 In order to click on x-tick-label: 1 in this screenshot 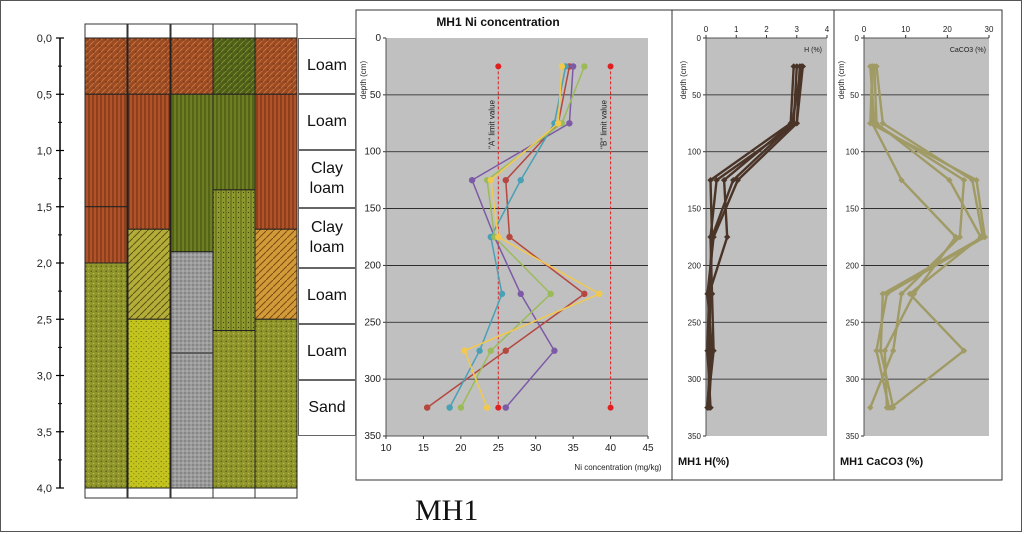, I will do `click(736, 29)`.